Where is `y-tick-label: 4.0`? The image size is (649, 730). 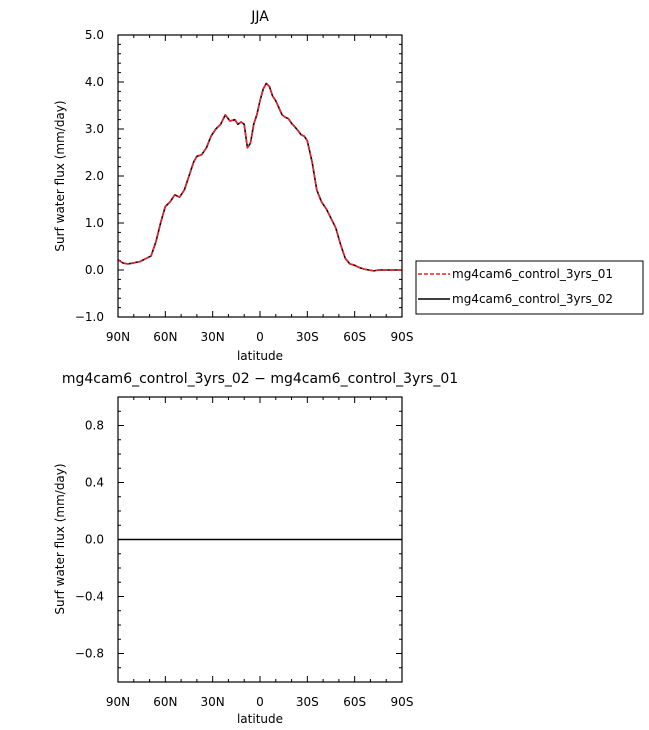 y-tick-label: 4.0 is located at coordinates (94, 82).